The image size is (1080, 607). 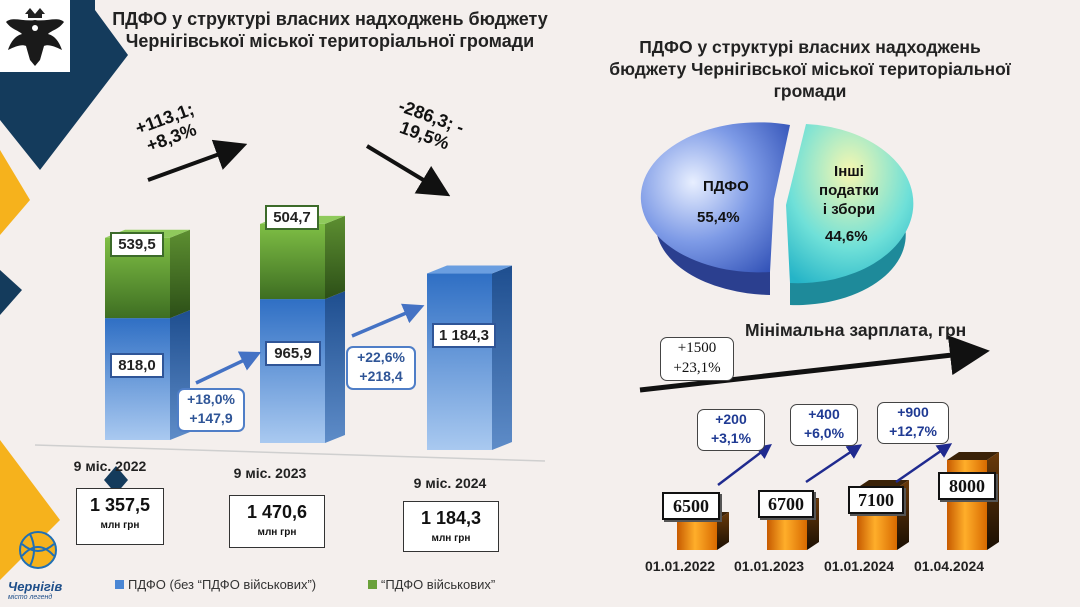 What do you see at coordinates (464, 335) in the screenshot?
I see `blue-value-label: 1 184,3` at bounding box center [464, 335].